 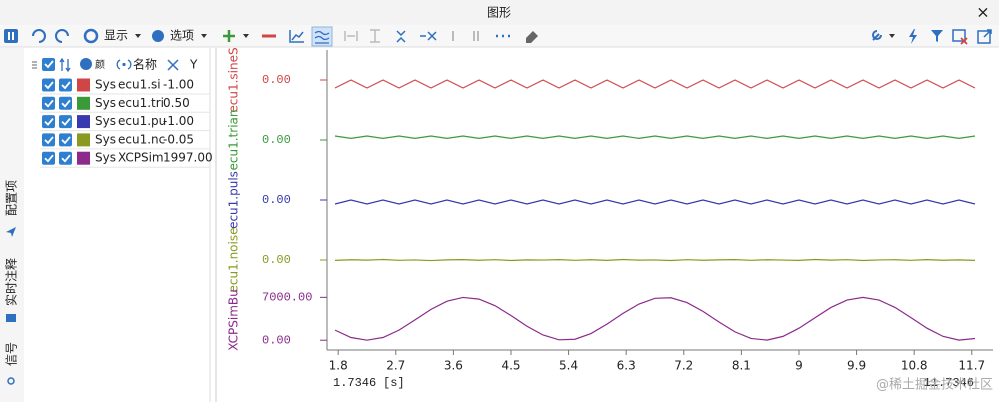 What do you see at coordinates (626, 366) in the screenshot?
I see `x-tick-label: 6.3` at bounding box center [626, 366].